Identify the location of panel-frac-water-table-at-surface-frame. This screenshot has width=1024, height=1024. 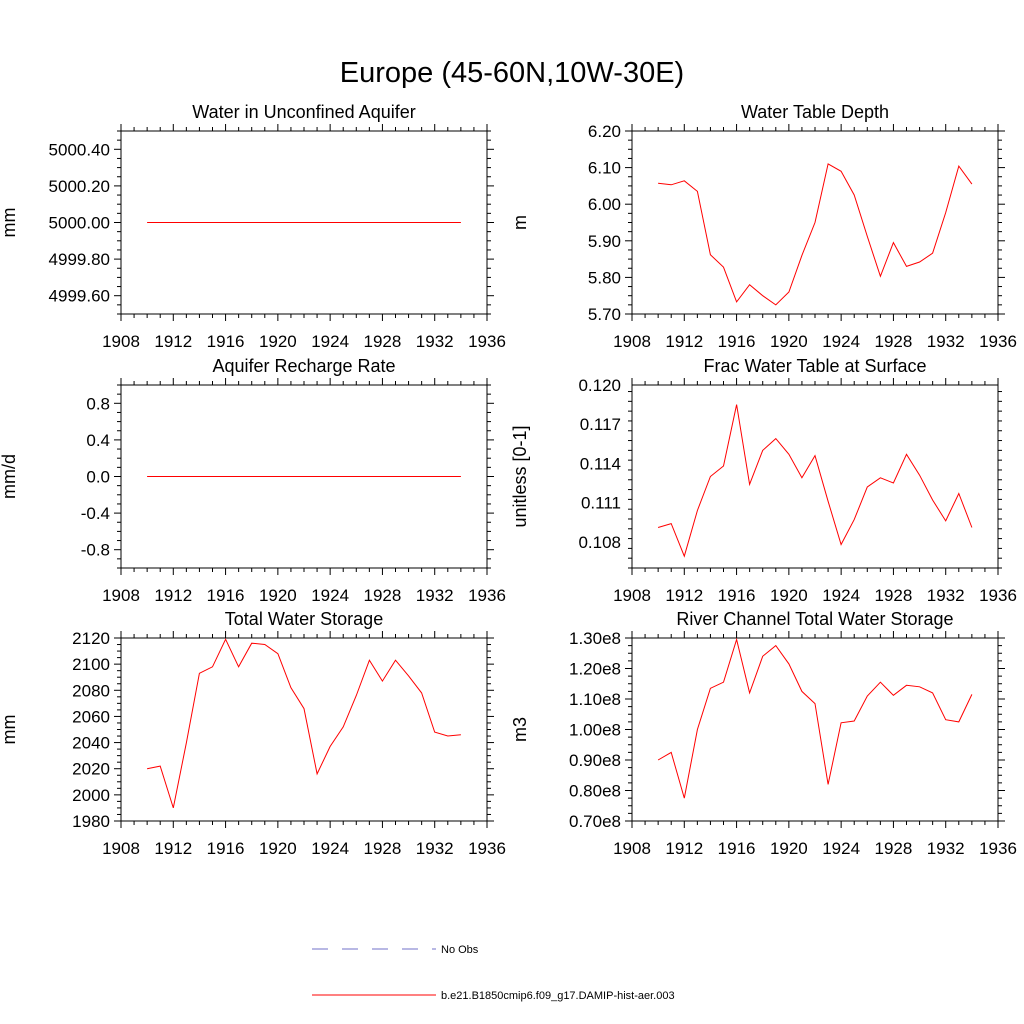
(815, 476).